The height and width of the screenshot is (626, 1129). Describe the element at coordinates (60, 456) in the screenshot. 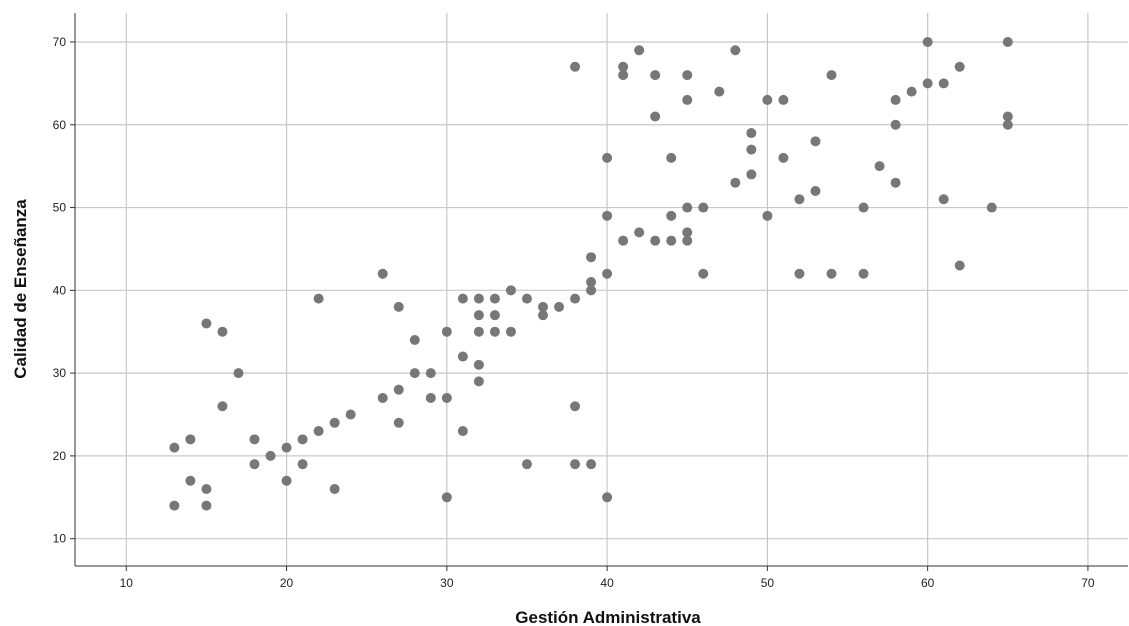

I see `y-tick-label-20: 20` at that location.